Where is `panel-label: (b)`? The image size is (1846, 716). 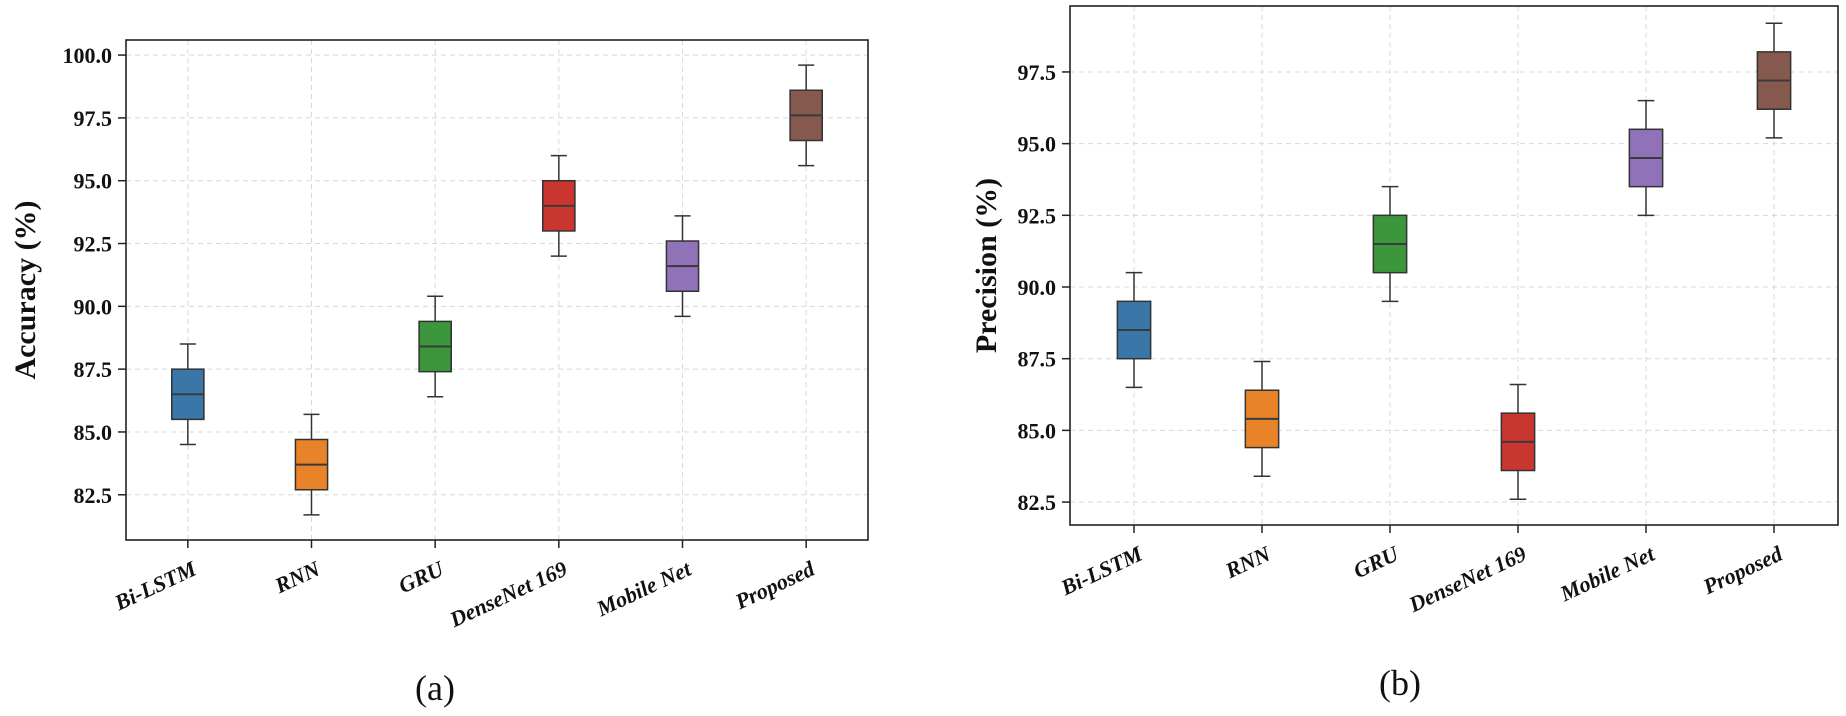 panel-label: (b) is located at coordinates (1400, 683).